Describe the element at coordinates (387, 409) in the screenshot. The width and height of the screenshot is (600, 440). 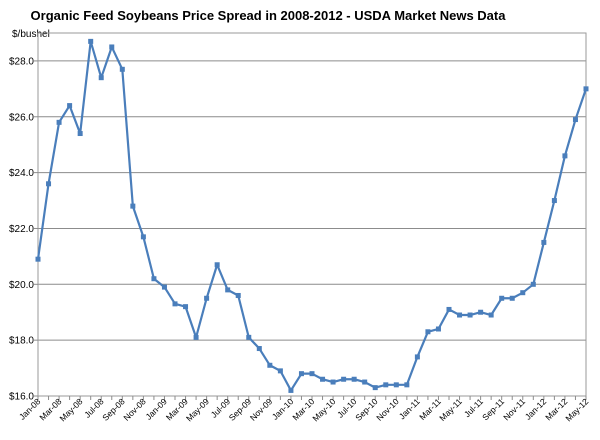
I see `x-tick-label: Nov-10` at that location.